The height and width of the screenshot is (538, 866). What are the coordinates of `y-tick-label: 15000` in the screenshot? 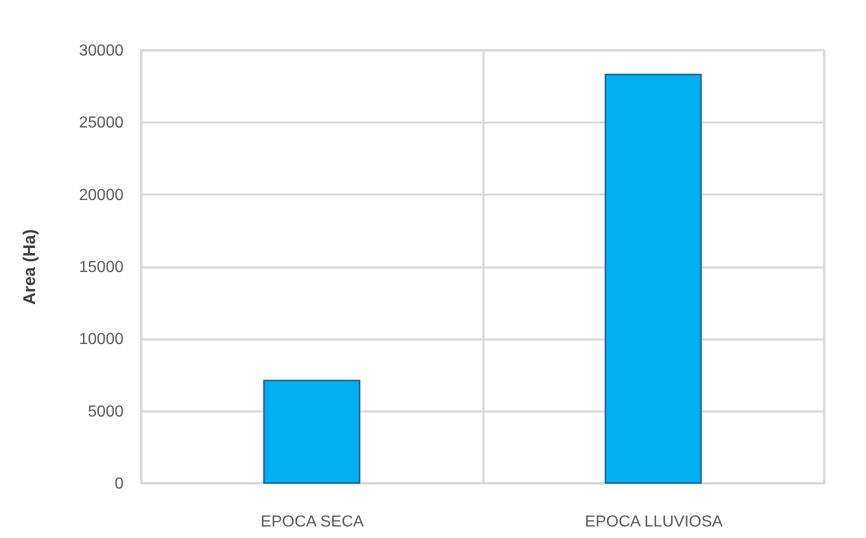 It's located at (101, 267).